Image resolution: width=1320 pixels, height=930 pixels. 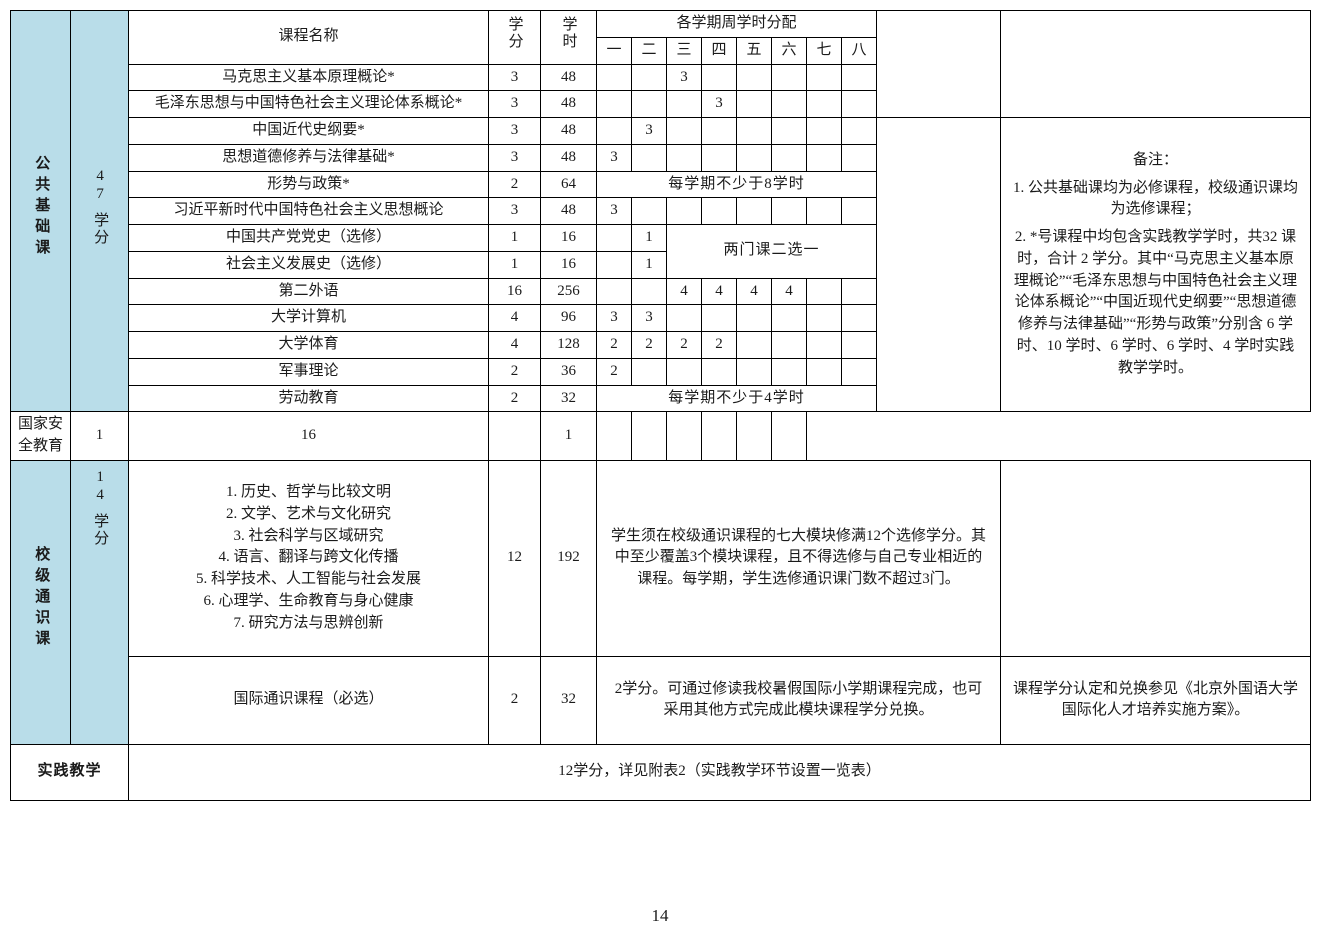 What do you see at coordinates (100, 529) in the screenshot?
I see `credits-general-education-unit: 学分` at bounding box center [100, 529].